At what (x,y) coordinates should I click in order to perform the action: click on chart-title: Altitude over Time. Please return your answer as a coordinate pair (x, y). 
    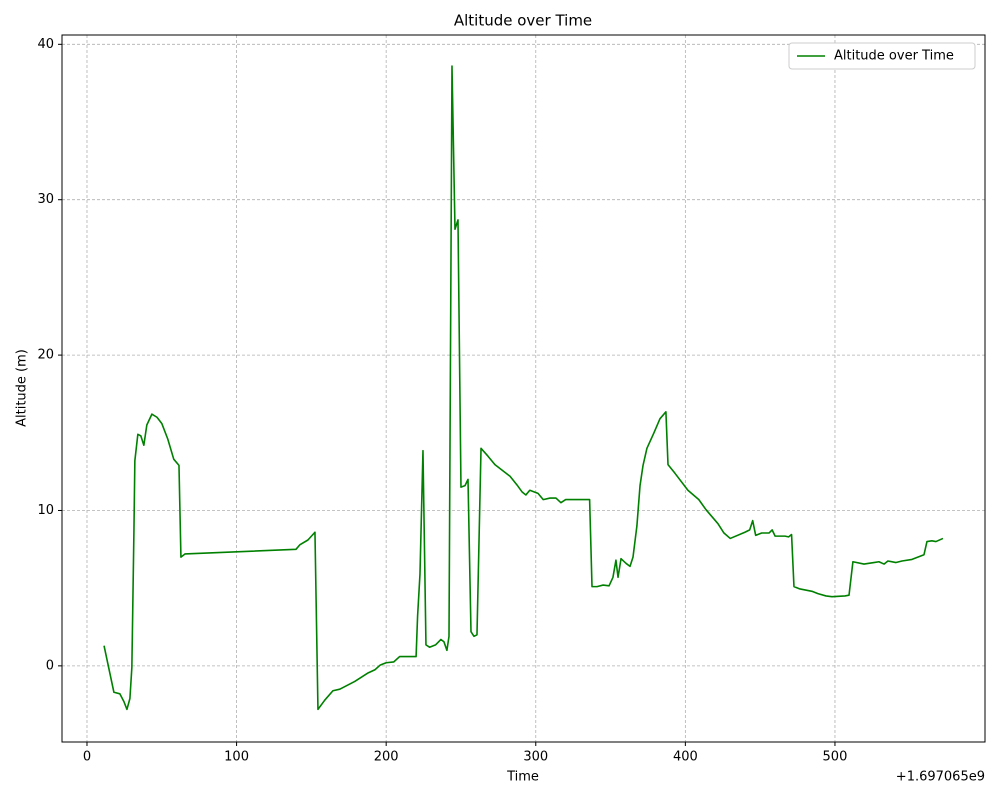
    Looking at the image, I should click on (523, 21).